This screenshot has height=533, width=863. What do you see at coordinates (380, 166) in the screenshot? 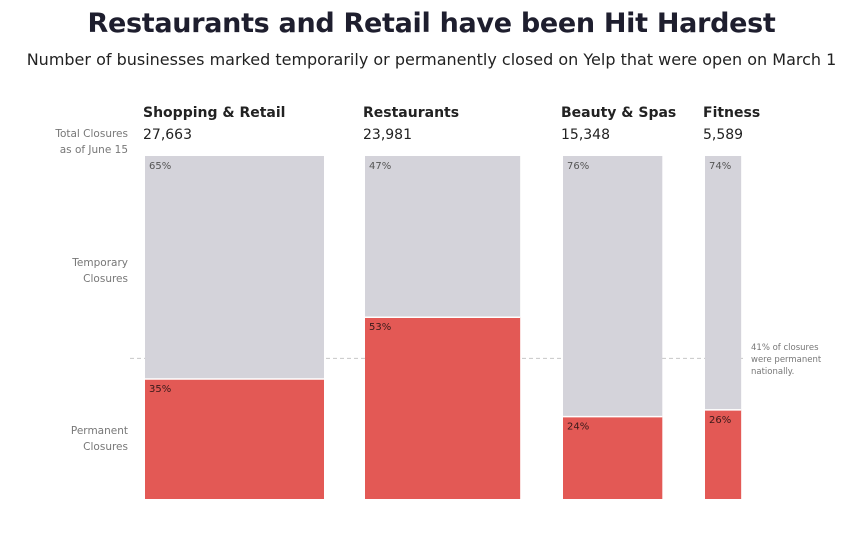
I see `temporary-percent-label-restaurants: 47%` at bounding box center [380, 166].